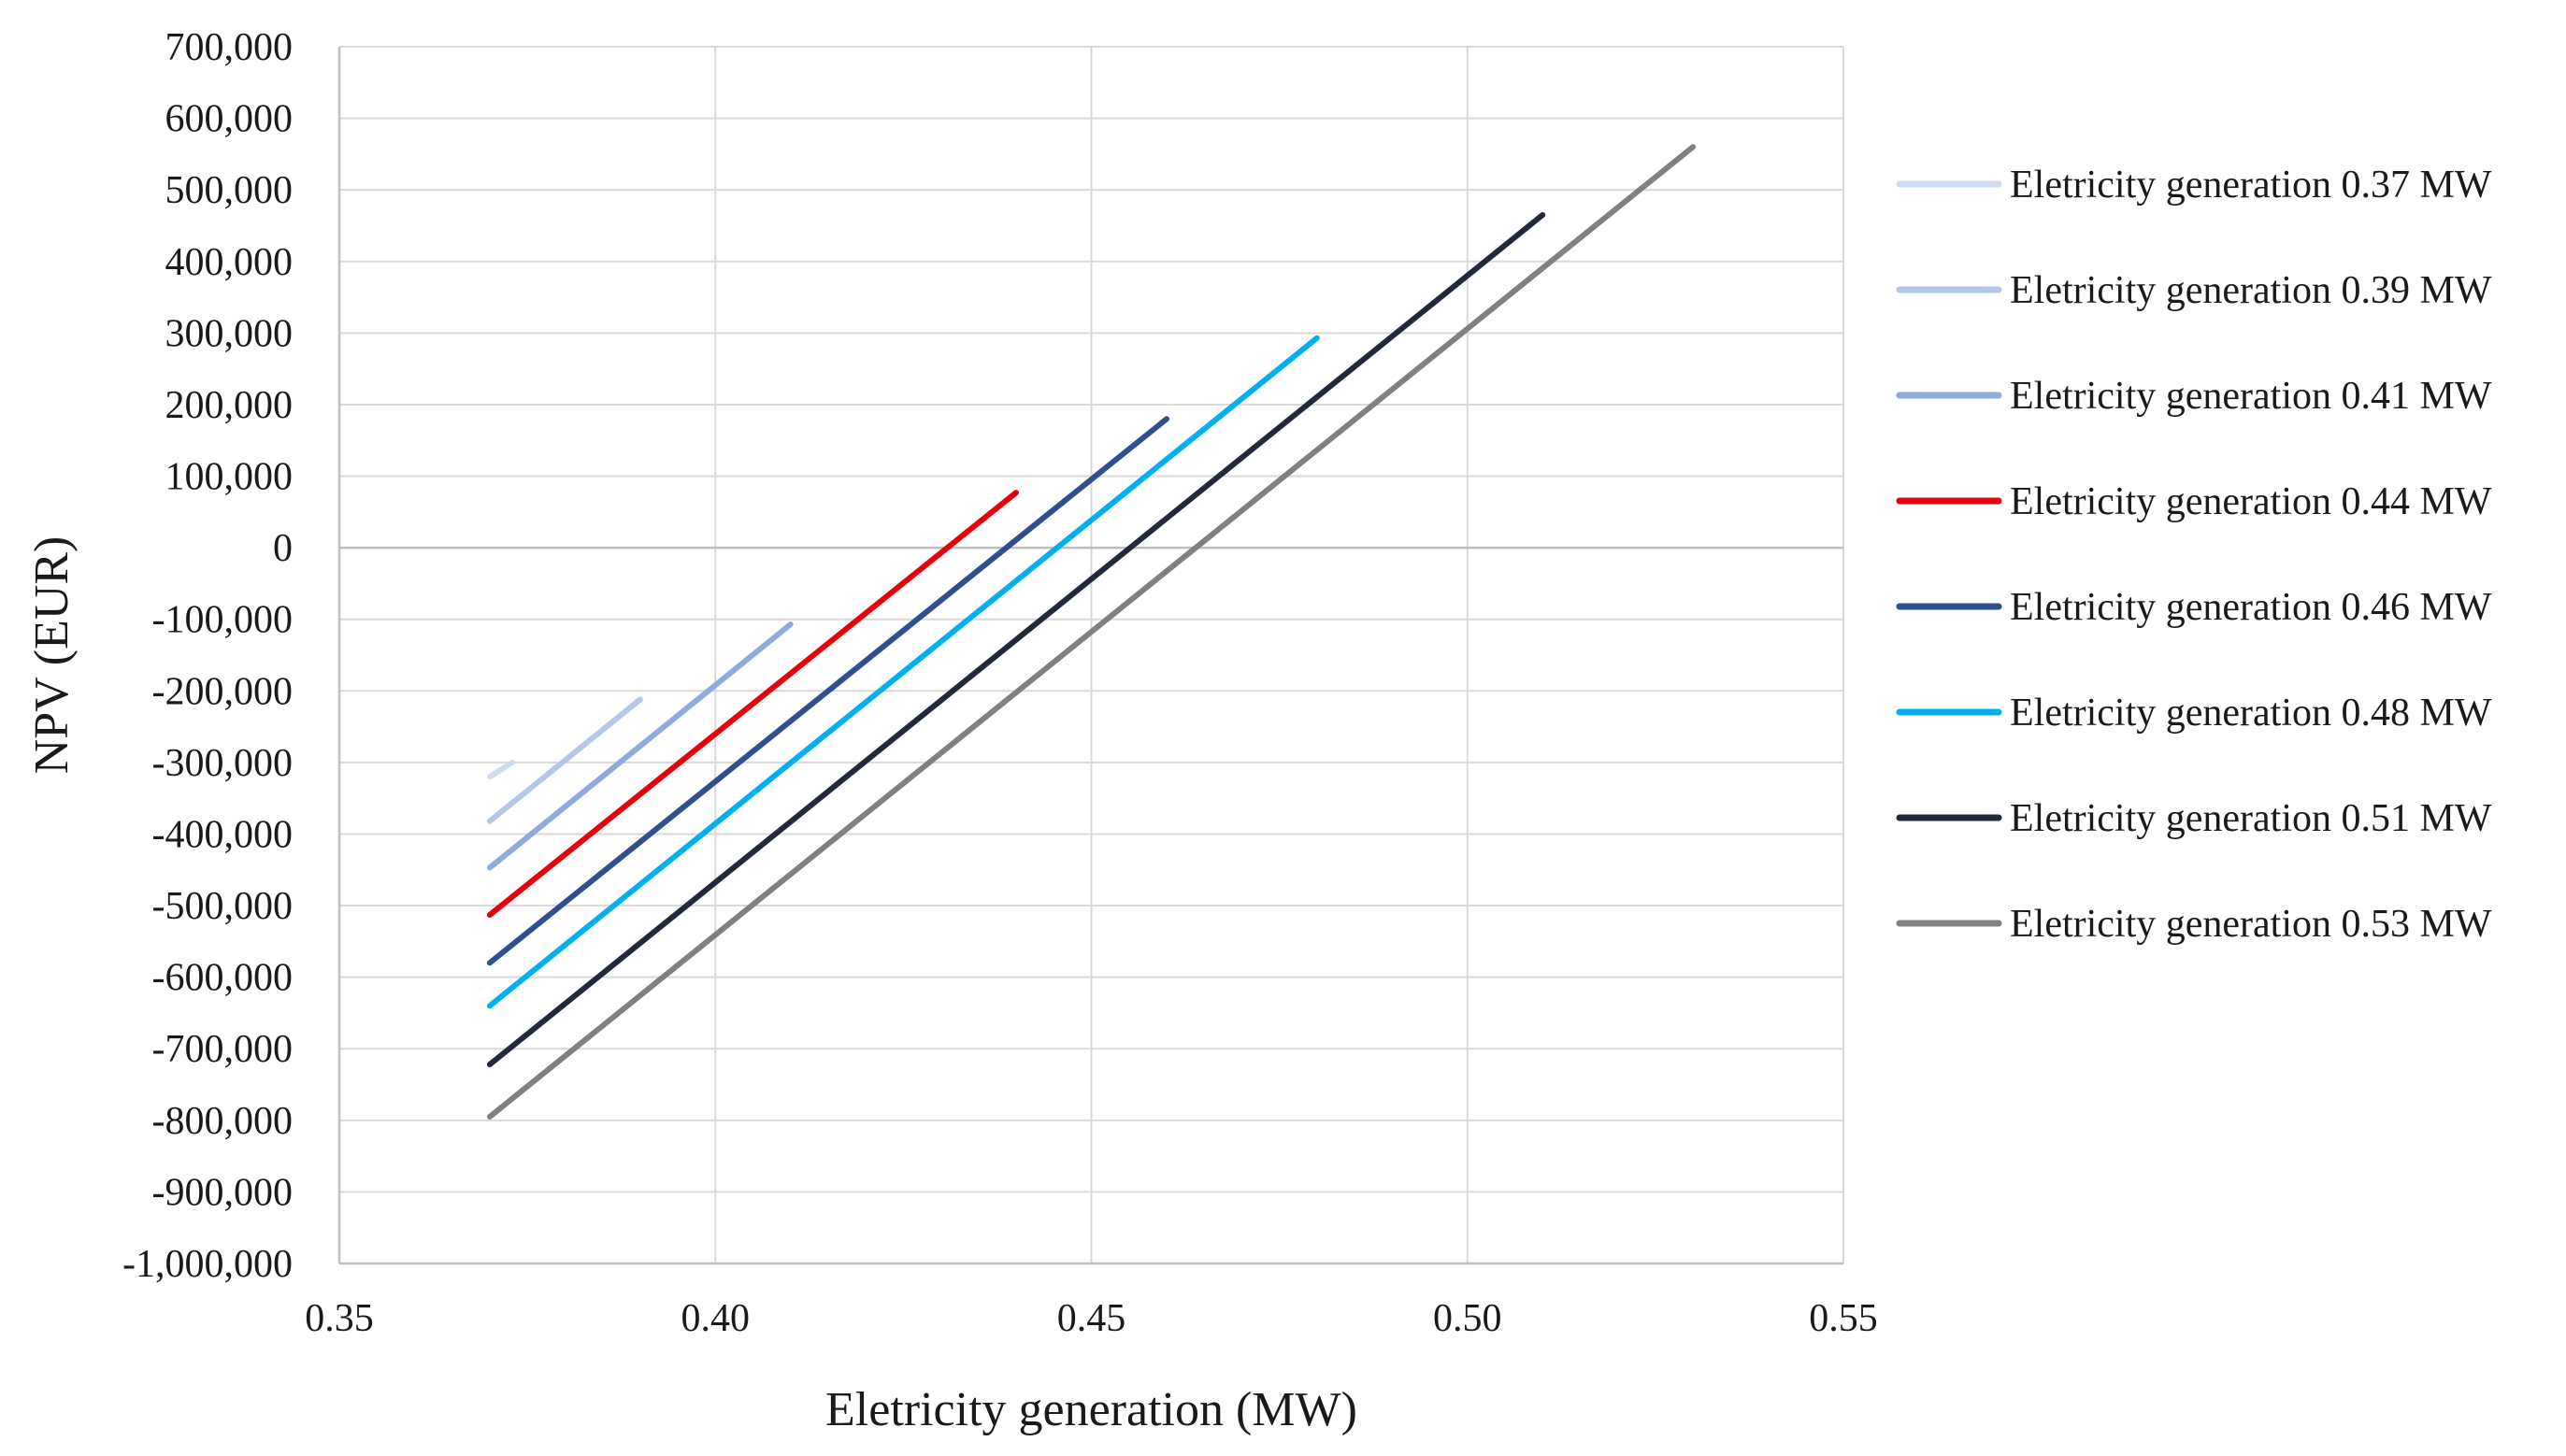  I want to click on legend-label: Eletricity generation 0.46 MW, so click(2251, 607).